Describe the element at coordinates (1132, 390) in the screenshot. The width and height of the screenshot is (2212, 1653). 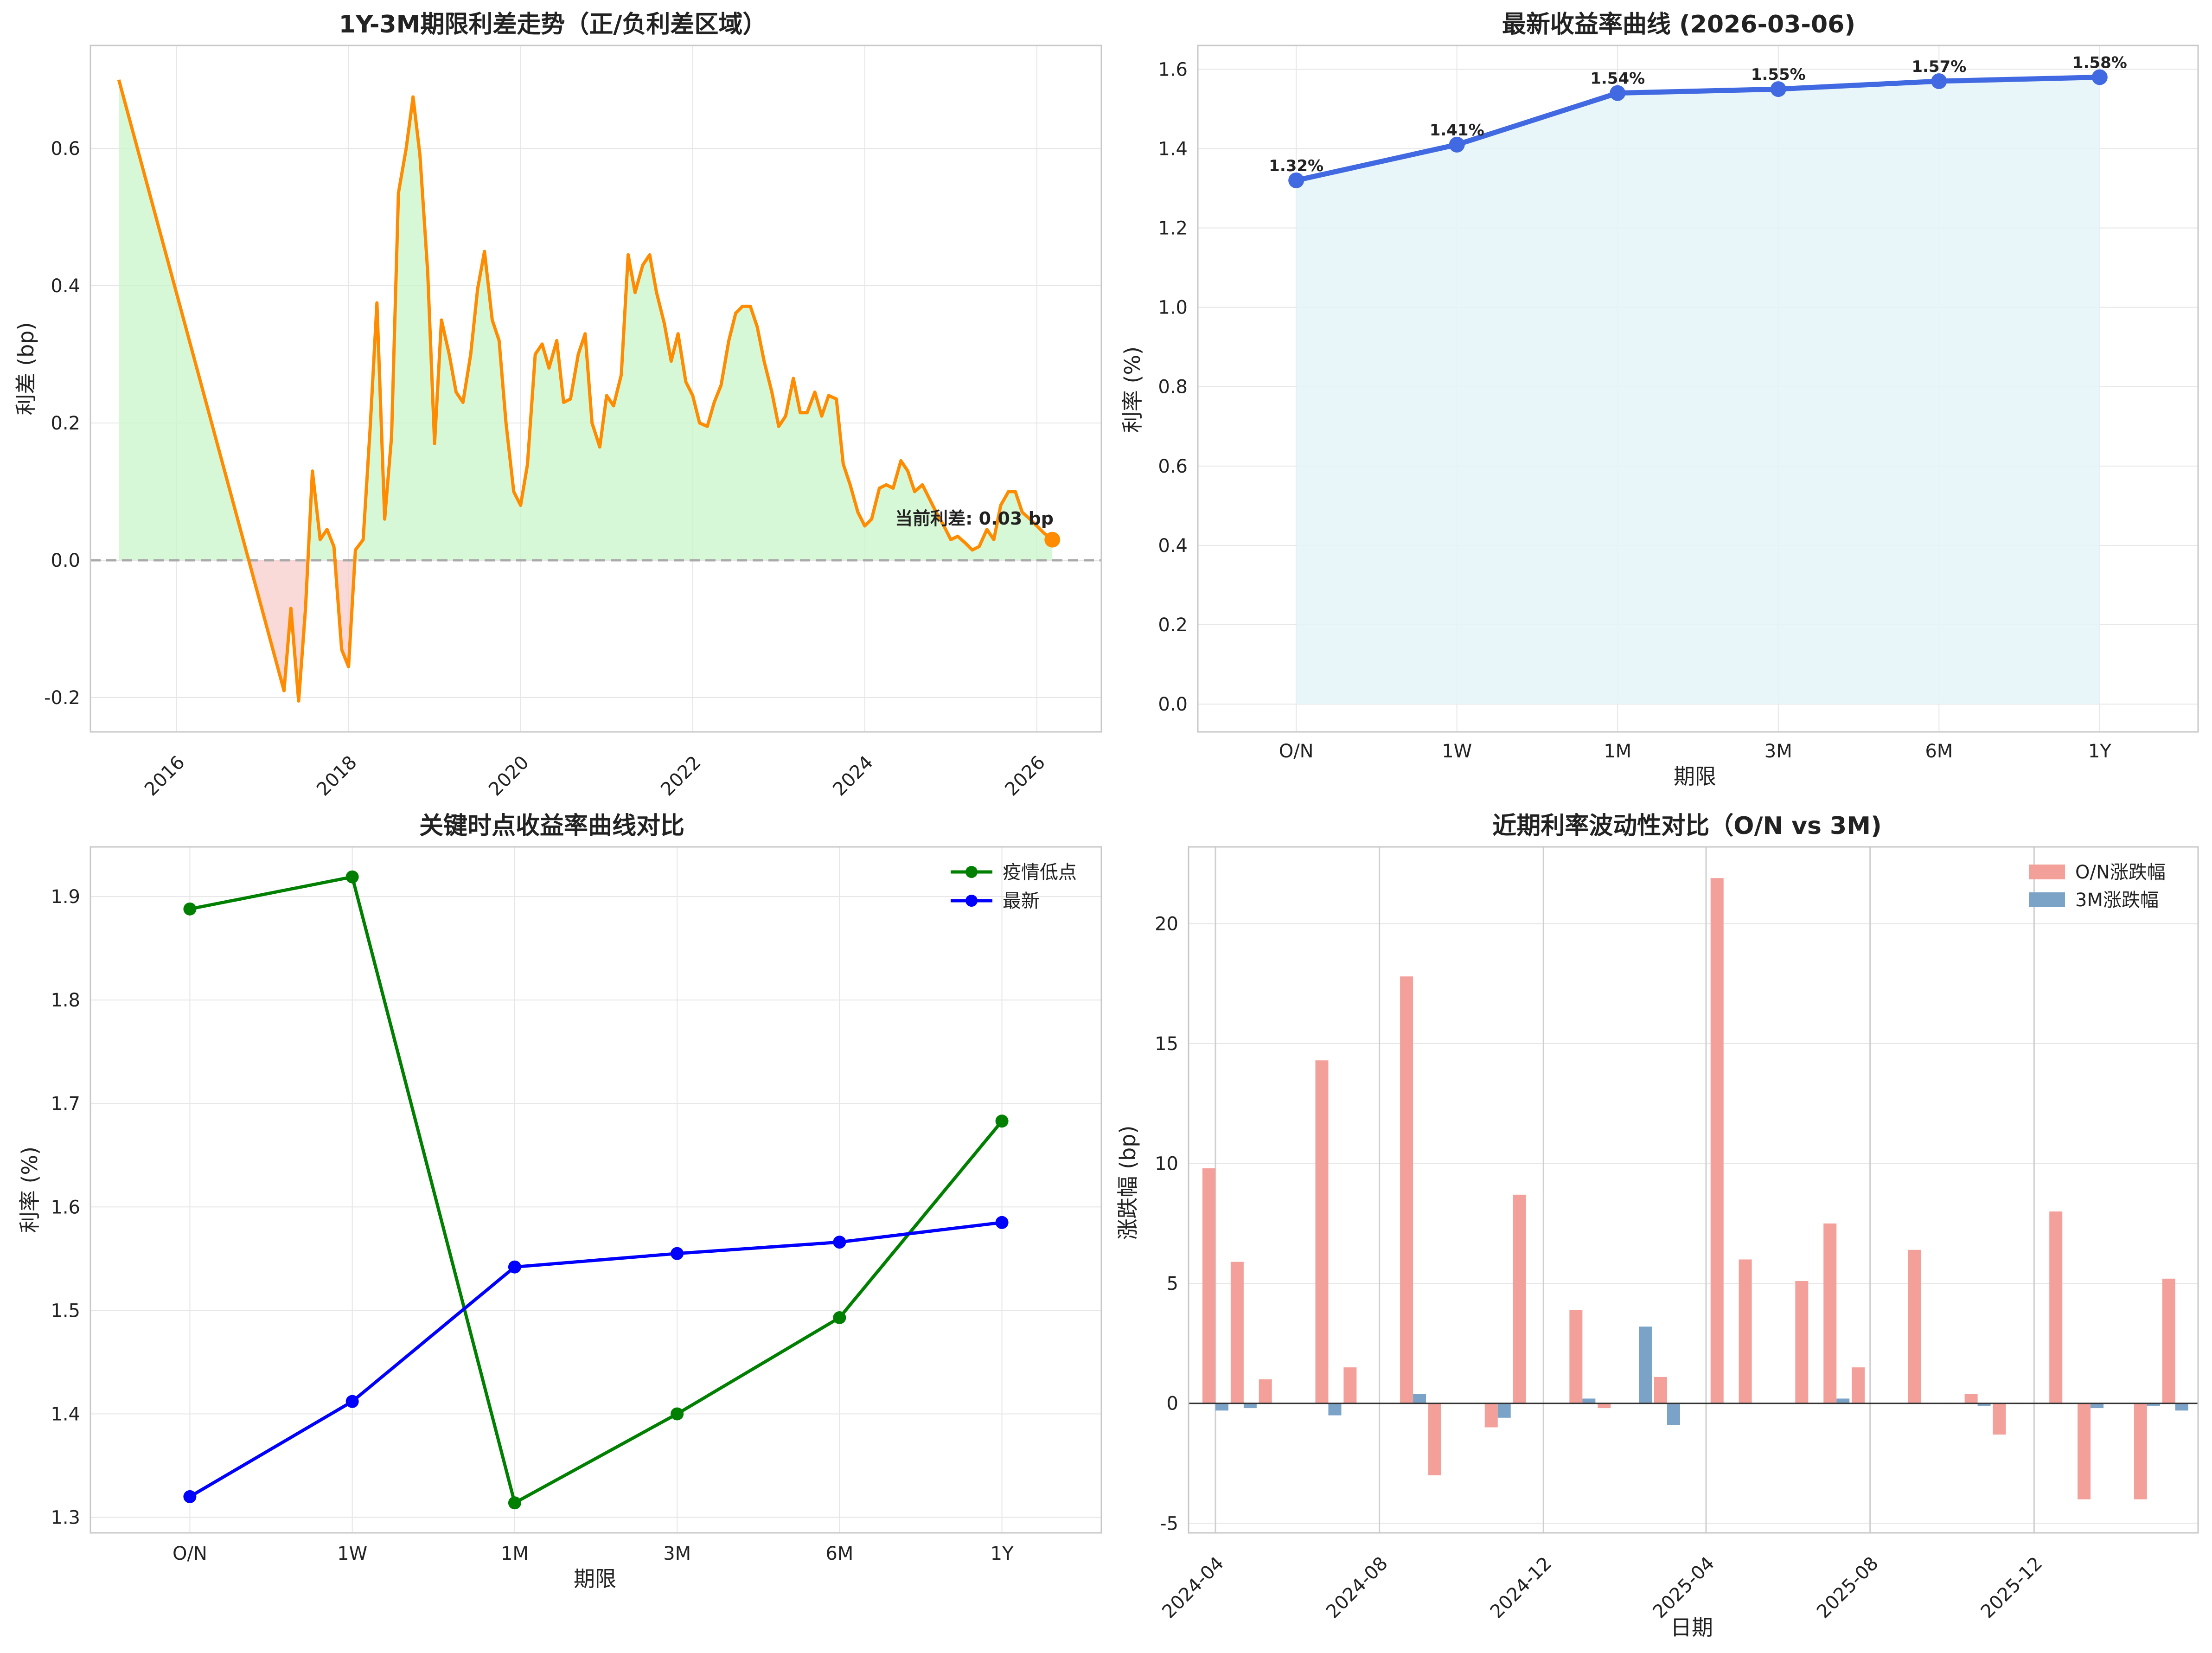
I see `curve-ylabel: 利率 (%)` at that location.